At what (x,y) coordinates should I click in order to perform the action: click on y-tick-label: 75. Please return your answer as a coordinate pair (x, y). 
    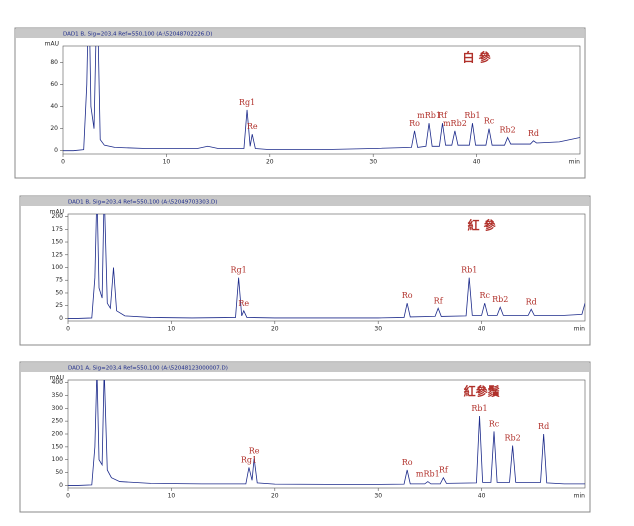
    Looking at the image, I should click on (59, 280).